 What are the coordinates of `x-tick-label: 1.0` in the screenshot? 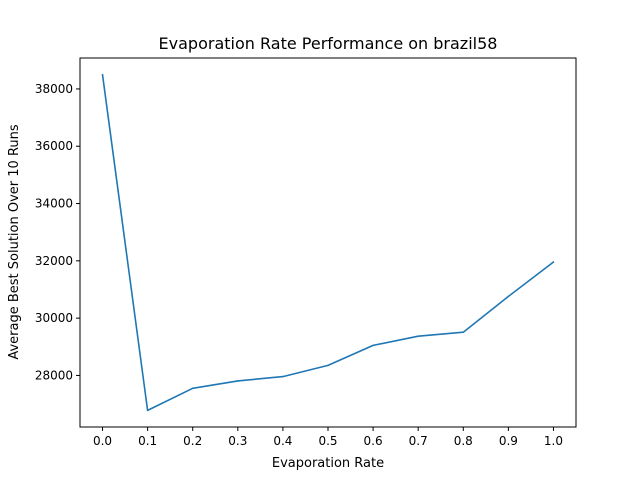 It's located at (553, 441).